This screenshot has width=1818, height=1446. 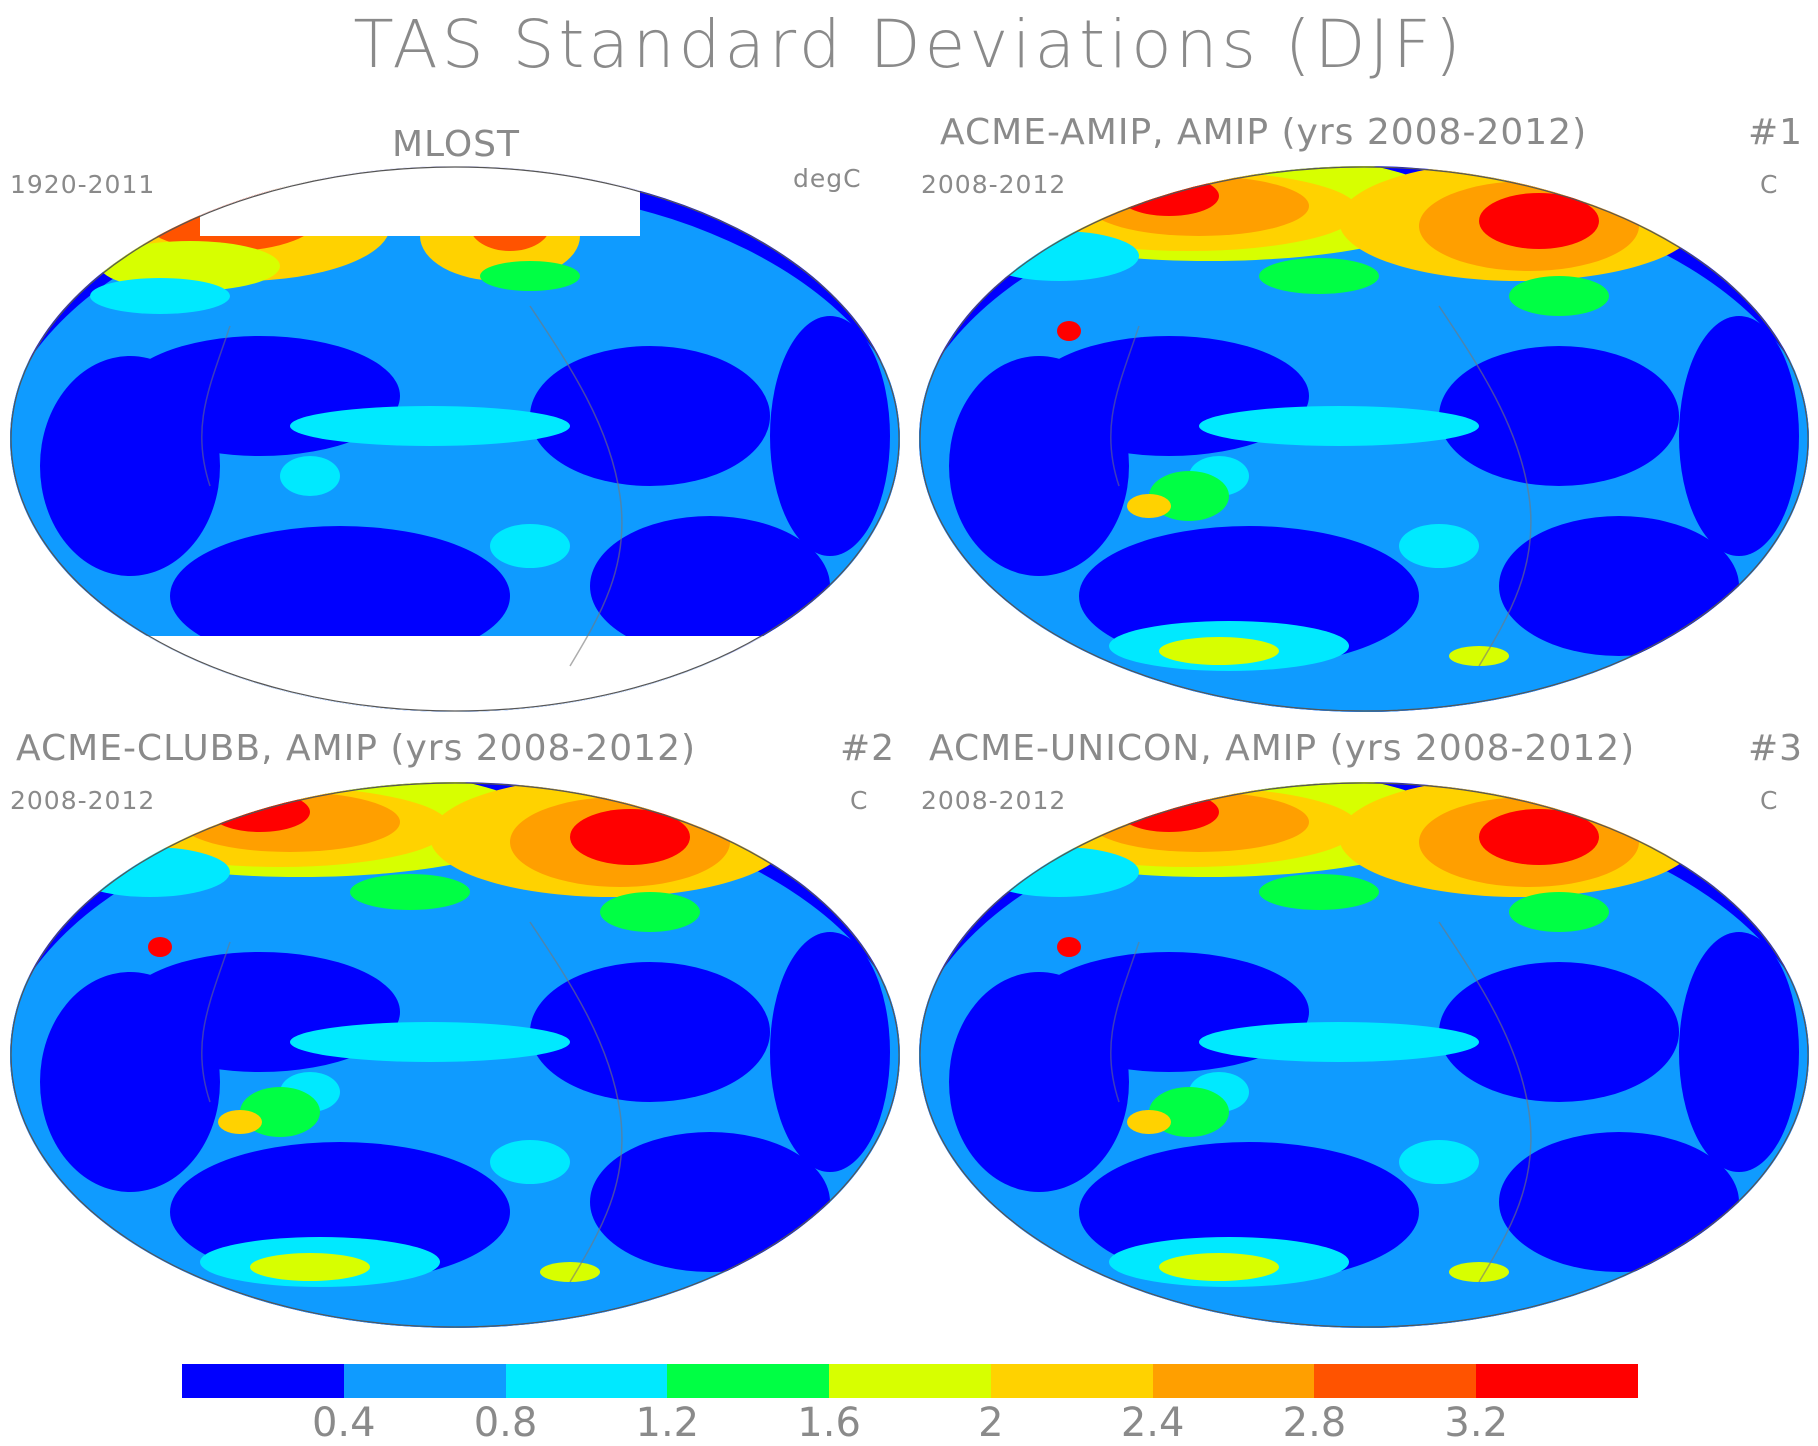 I want to click on colorbar-tick-label: 0.4, so click(x=343, y=1423).